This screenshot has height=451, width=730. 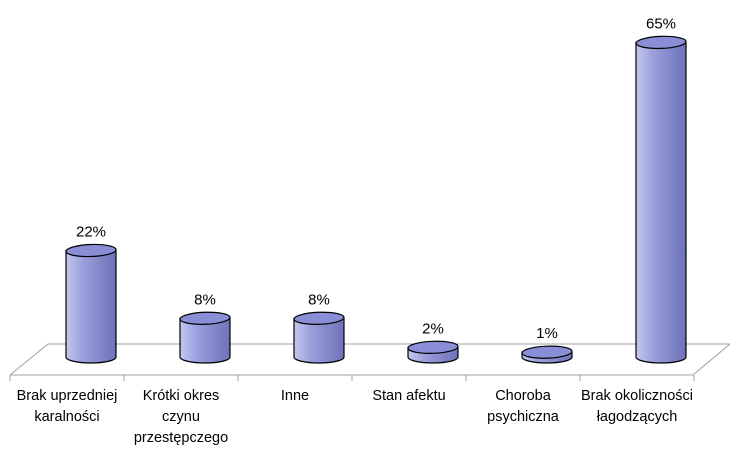 I want to click on value-label: 2%, so click(x=433, y=328).